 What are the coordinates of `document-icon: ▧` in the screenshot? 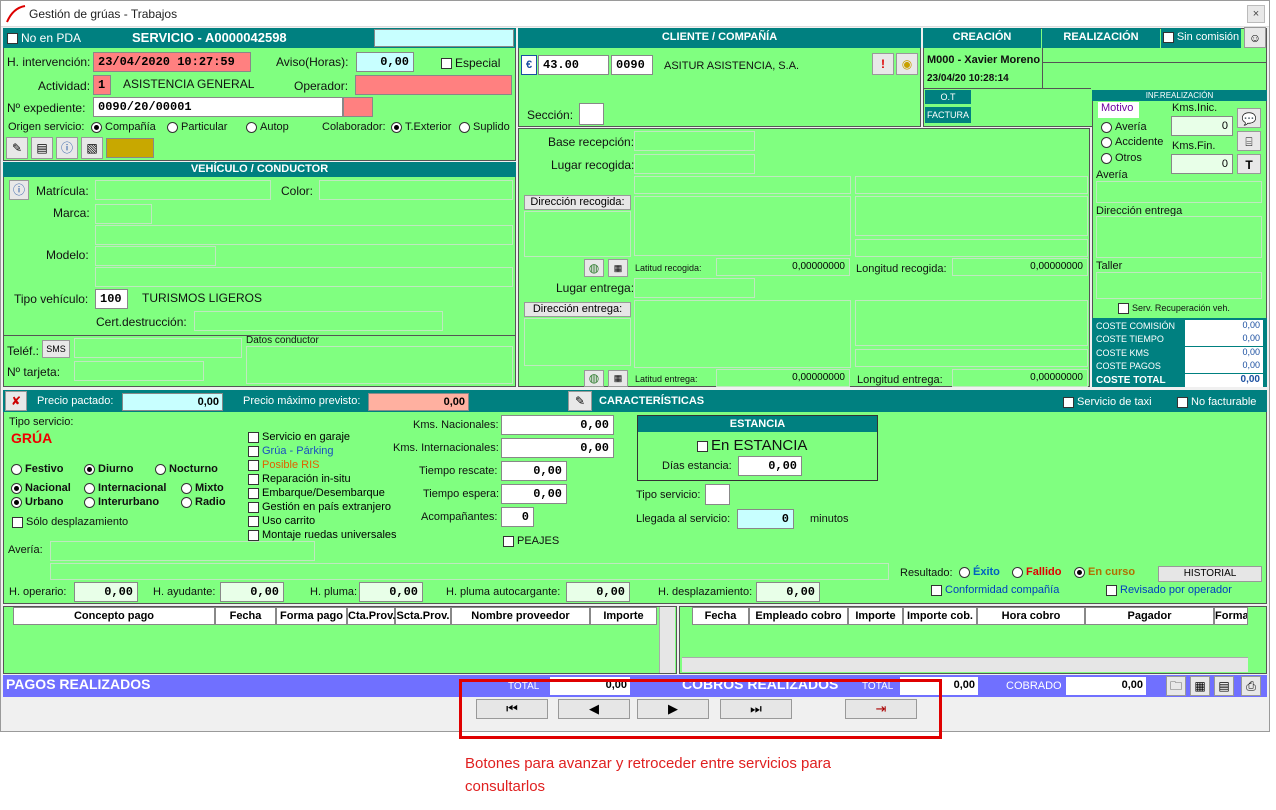 It's located at (92, 148).